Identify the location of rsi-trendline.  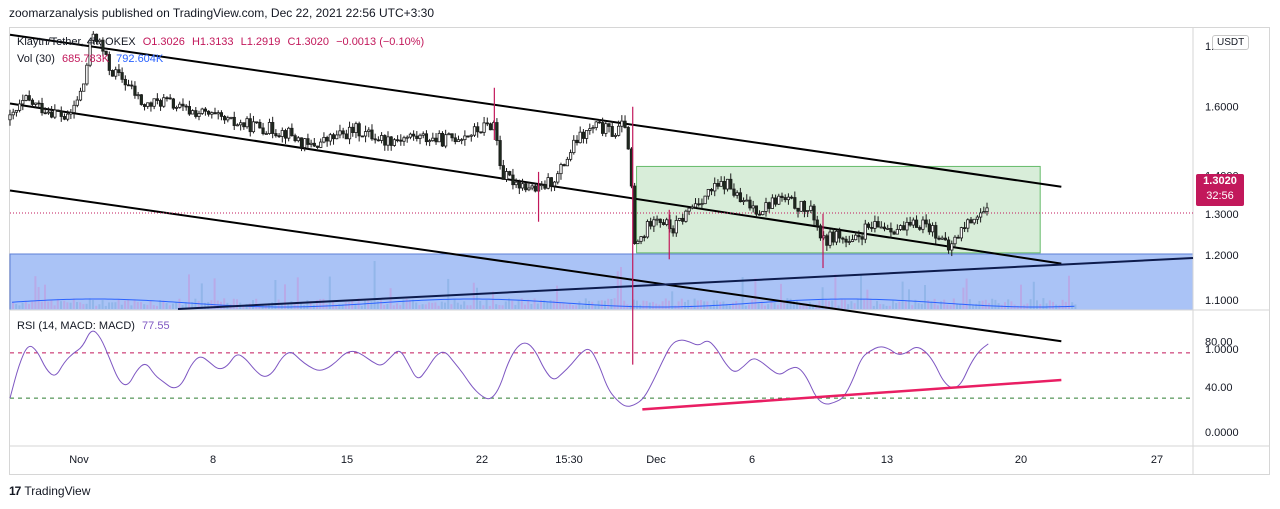
(852, 394).